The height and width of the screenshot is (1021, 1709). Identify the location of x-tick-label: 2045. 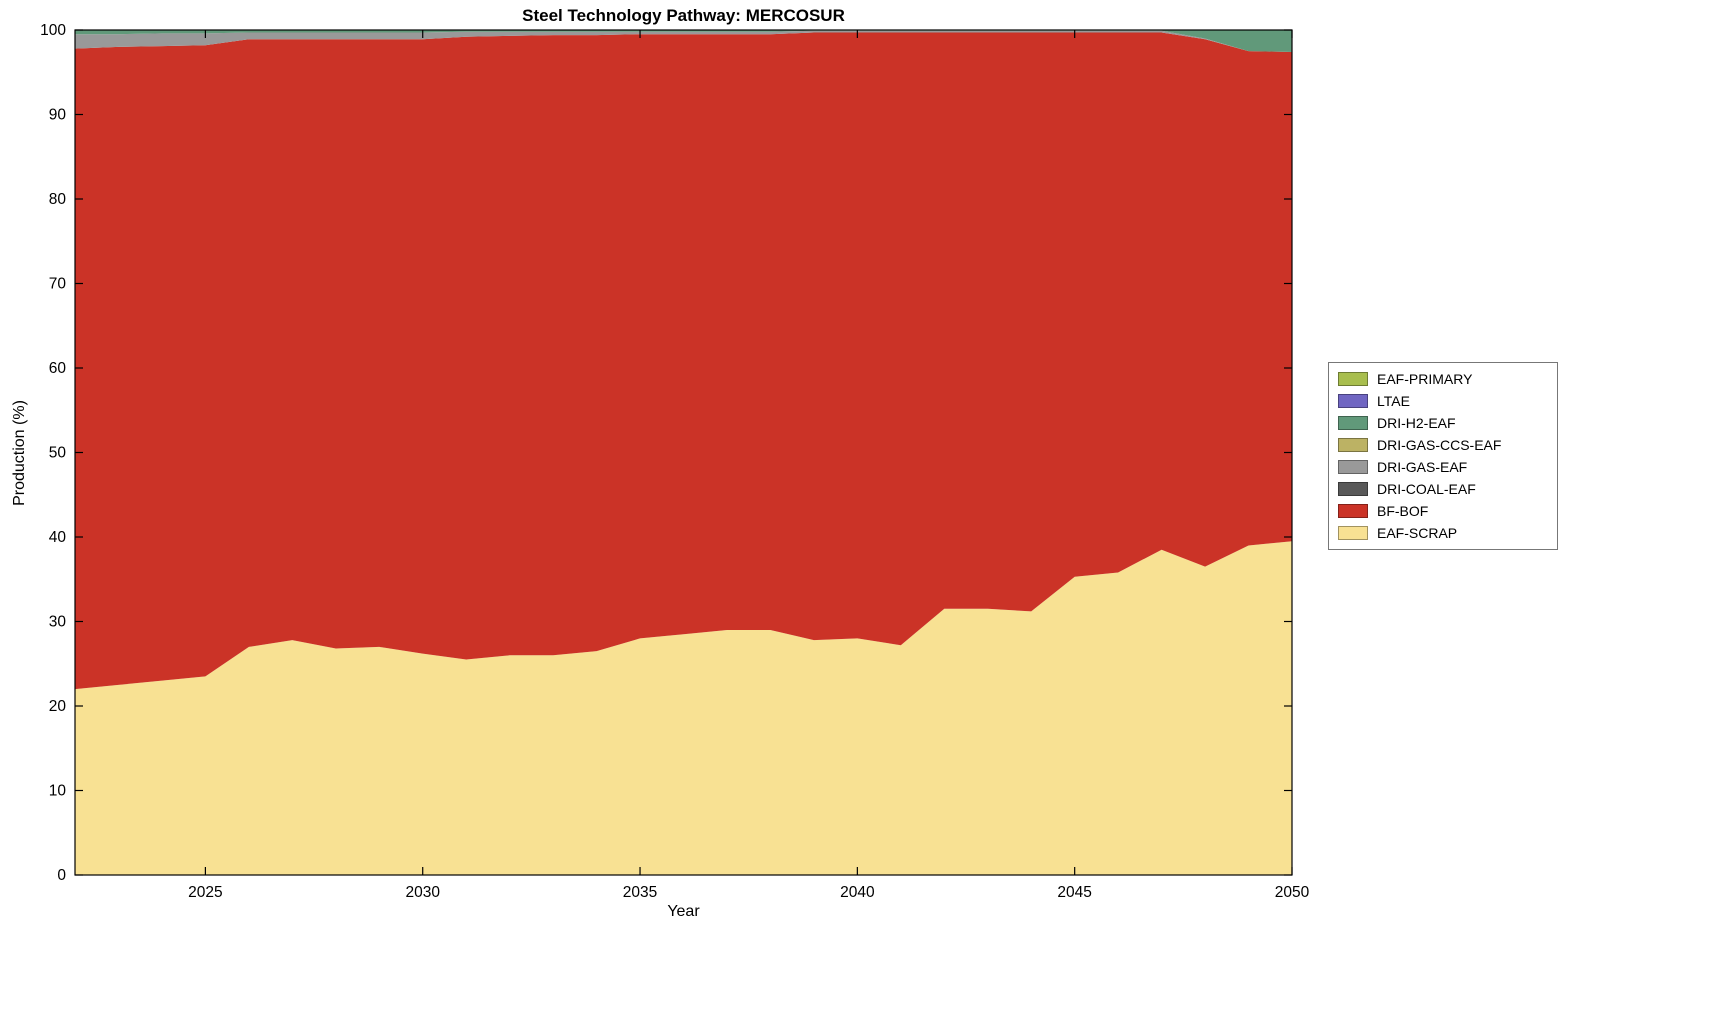
(1074, 892).